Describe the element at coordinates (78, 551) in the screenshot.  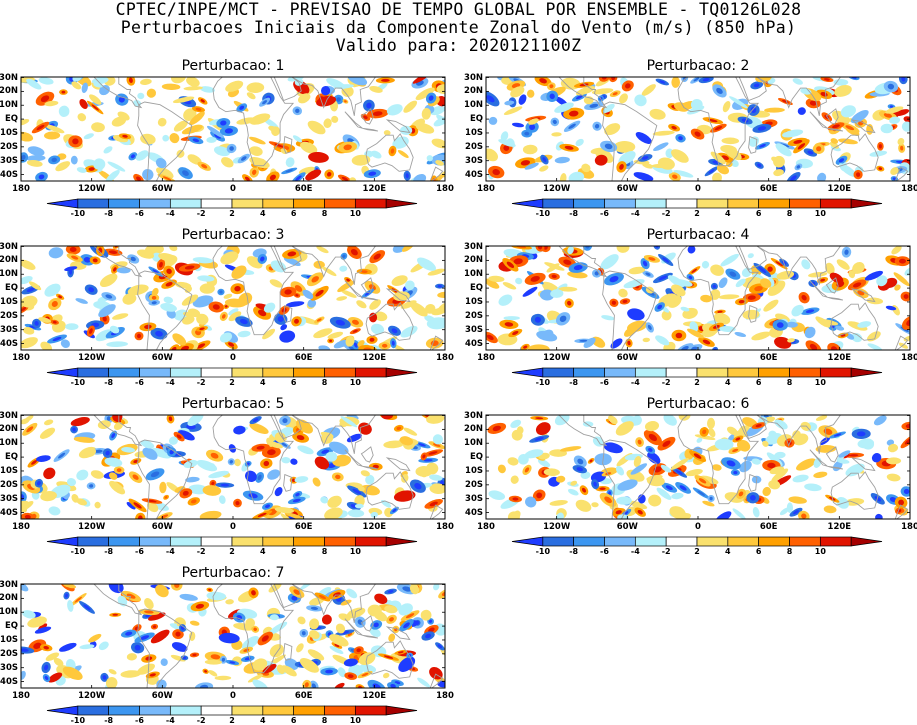
I see `colorbar-label: -10` at that location.